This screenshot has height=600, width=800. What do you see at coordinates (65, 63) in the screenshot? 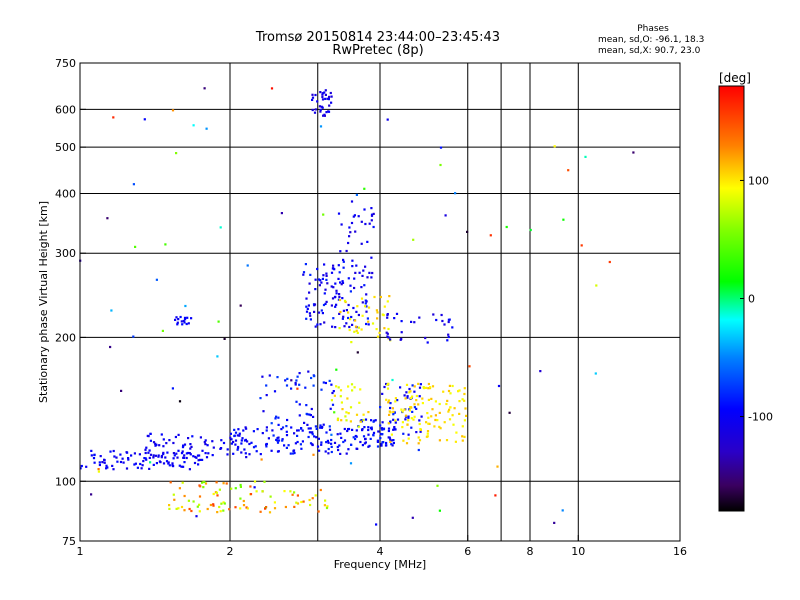
I see `y-tick-label: 750` at bounding box center [65, 63].